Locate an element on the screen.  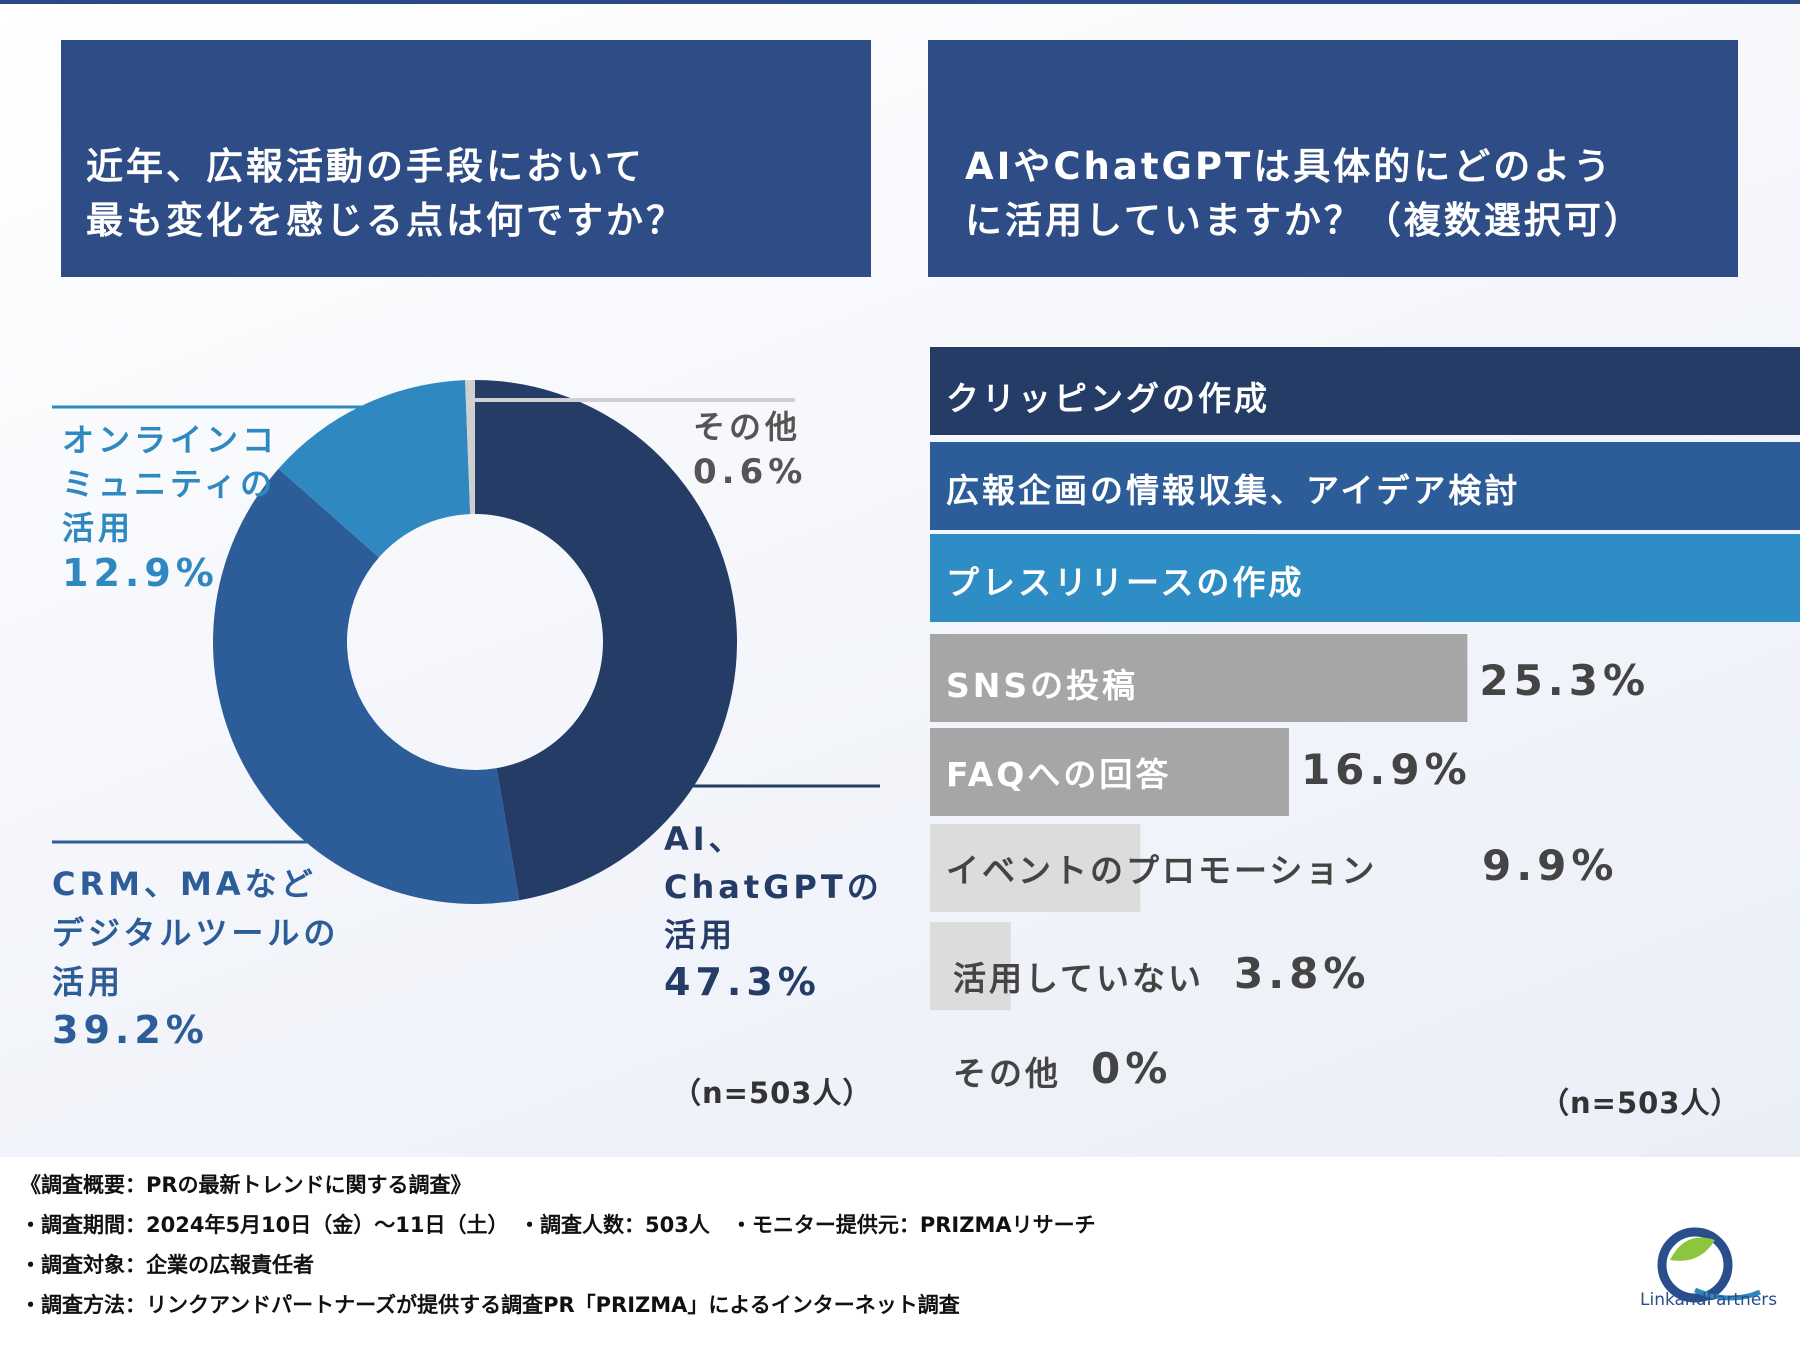
footer-title: 《調査概要：PRの最新トレンドに関する調査》 is located at coordinates (246, 1185).